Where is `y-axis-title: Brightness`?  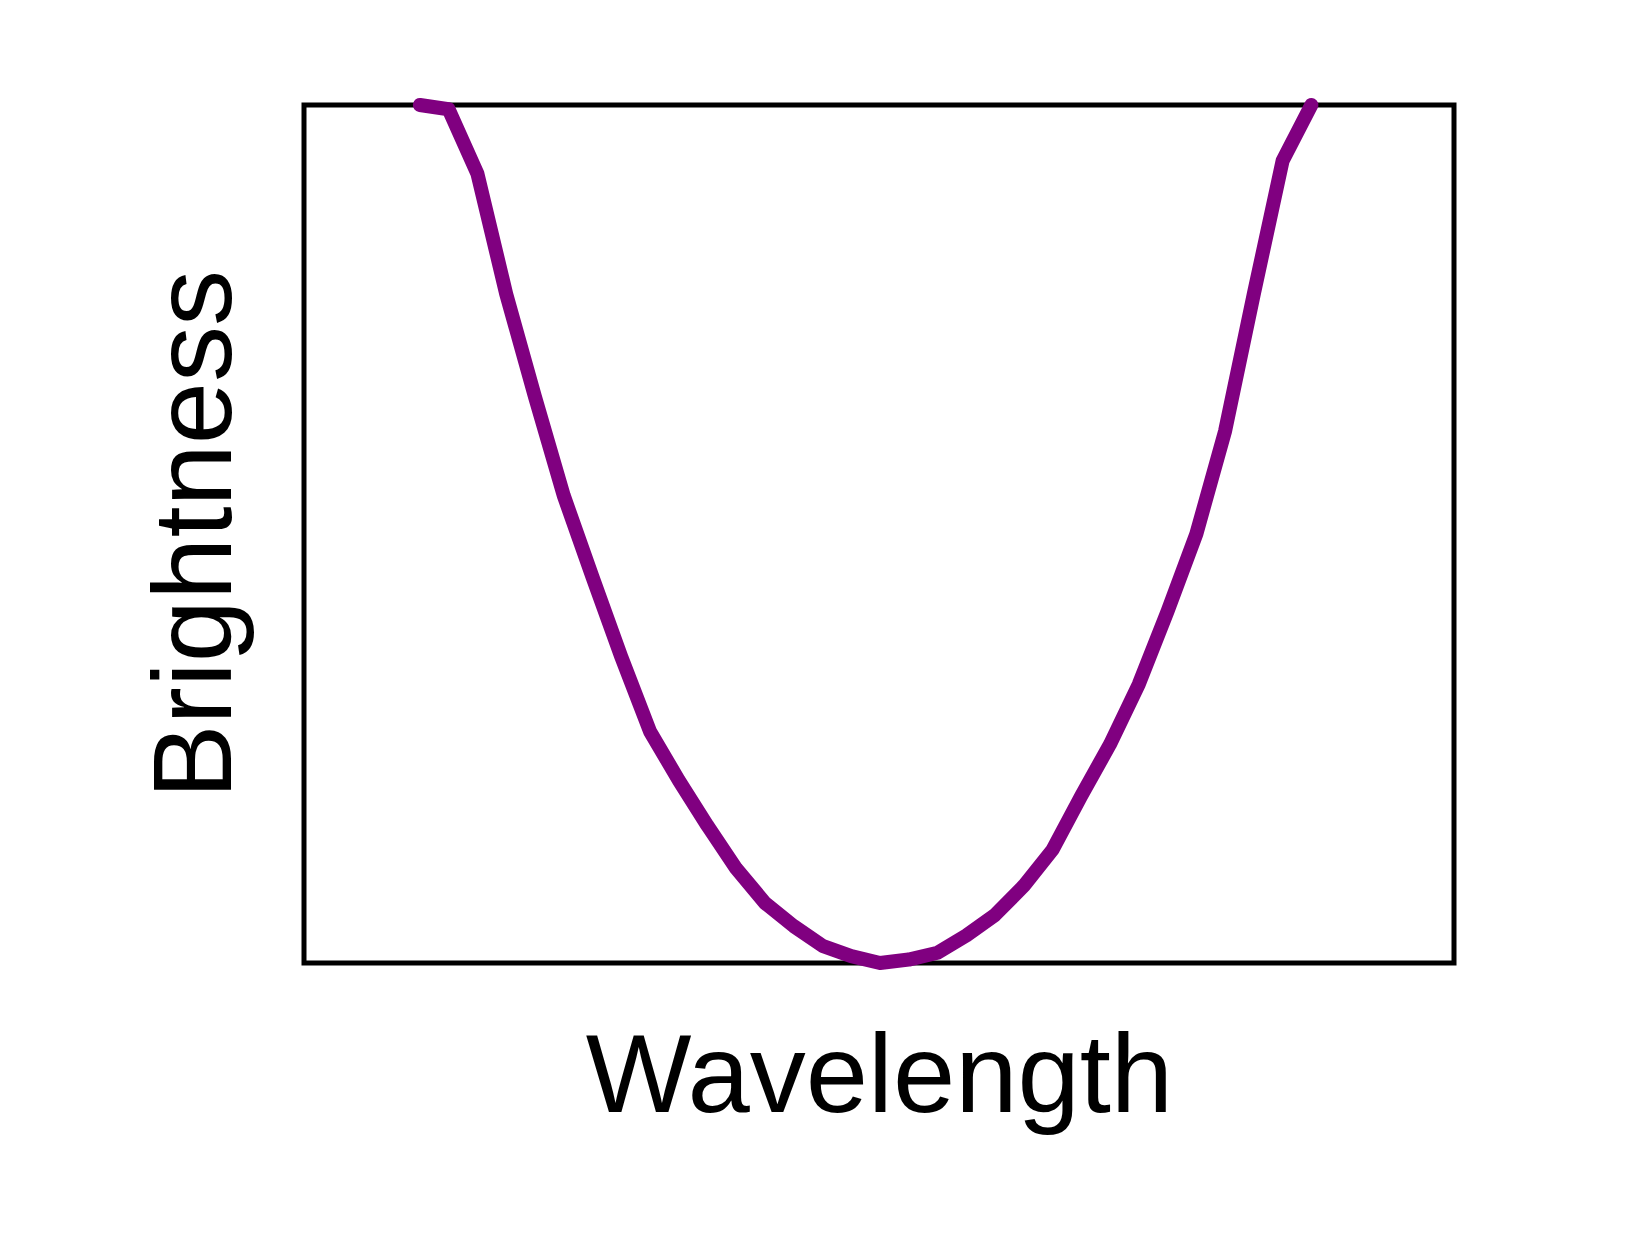
y-axis-title: Brightness is located at coordinates (192, 534).